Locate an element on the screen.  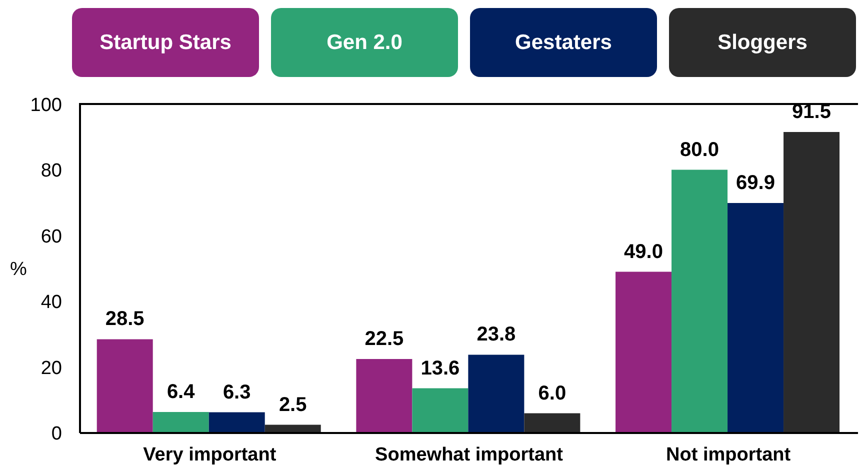
text: Startup Stars is located at coordinates (166, 42).